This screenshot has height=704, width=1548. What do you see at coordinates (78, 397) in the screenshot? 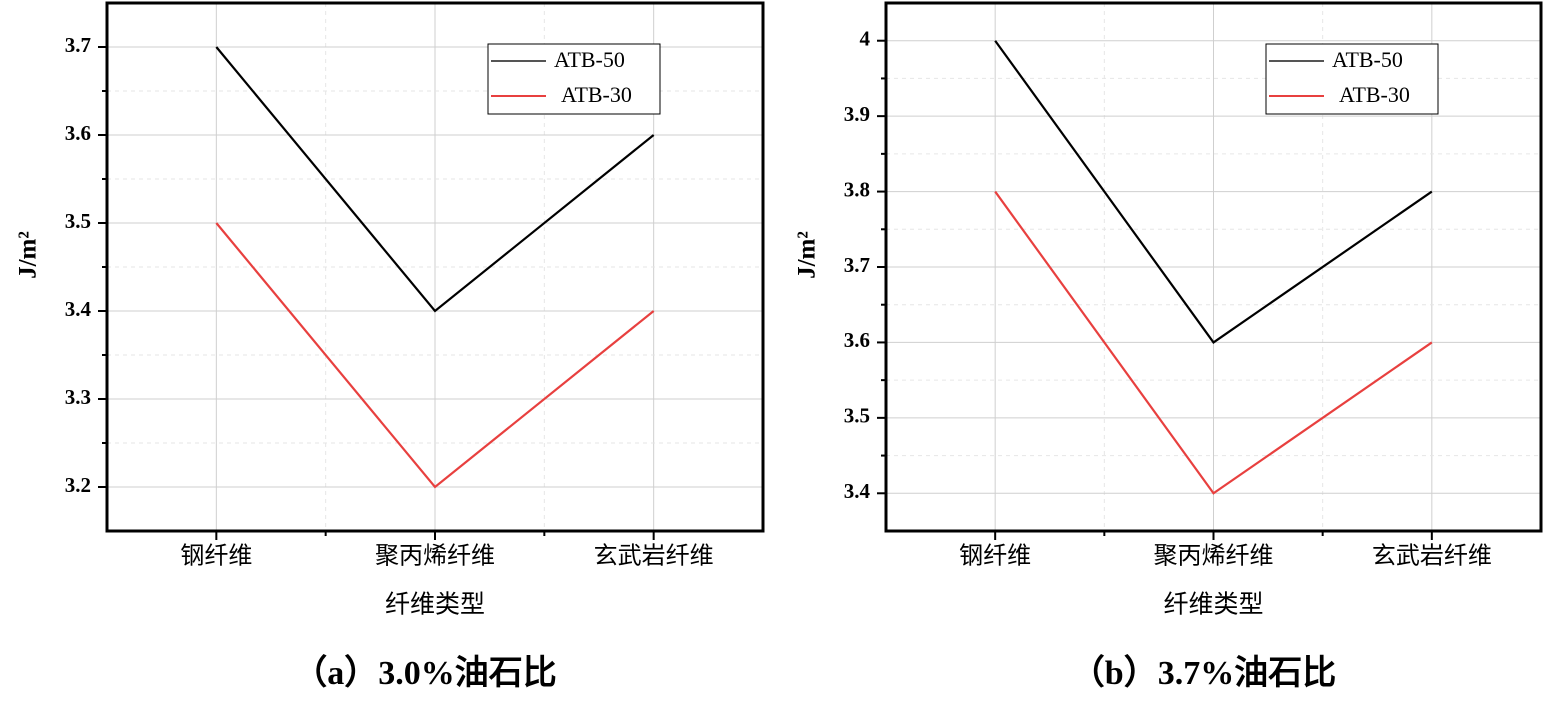
I see `y-tick-label: 3.3` at bounding box center [78, 397].